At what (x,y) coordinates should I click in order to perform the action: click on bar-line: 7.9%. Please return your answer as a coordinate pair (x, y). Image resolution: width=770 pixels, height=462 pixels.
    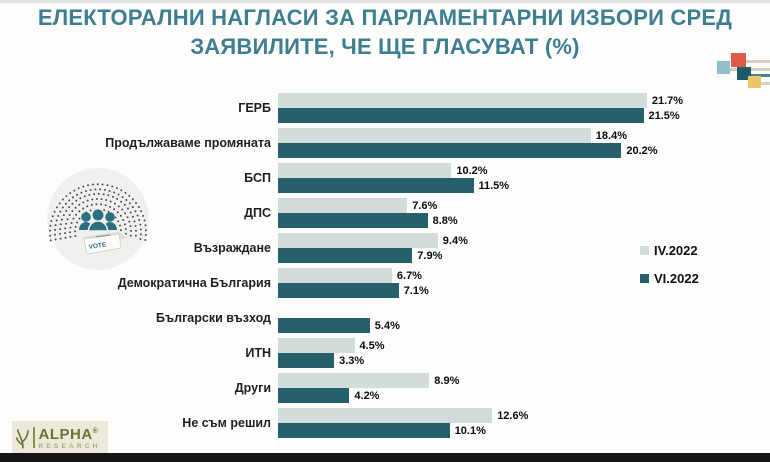
    Looking at the image, I should click on (373, 255).